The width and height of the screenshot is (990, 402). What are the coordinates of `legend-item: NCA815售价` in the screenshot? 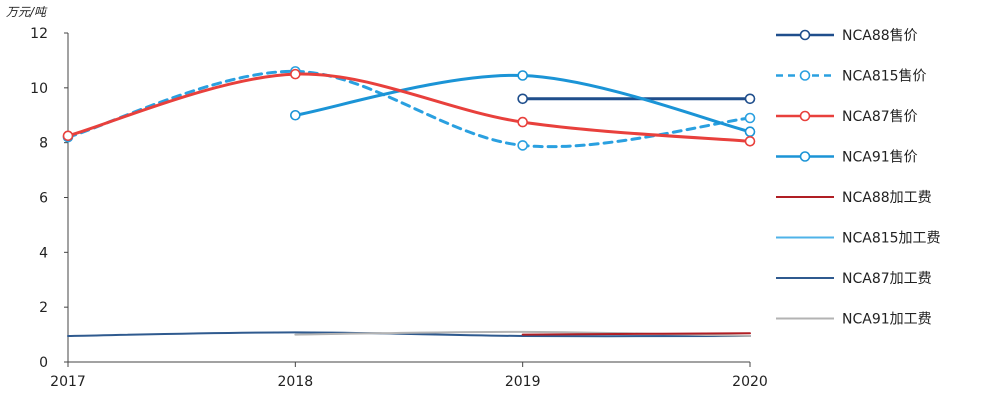 It's located at (851, 77).